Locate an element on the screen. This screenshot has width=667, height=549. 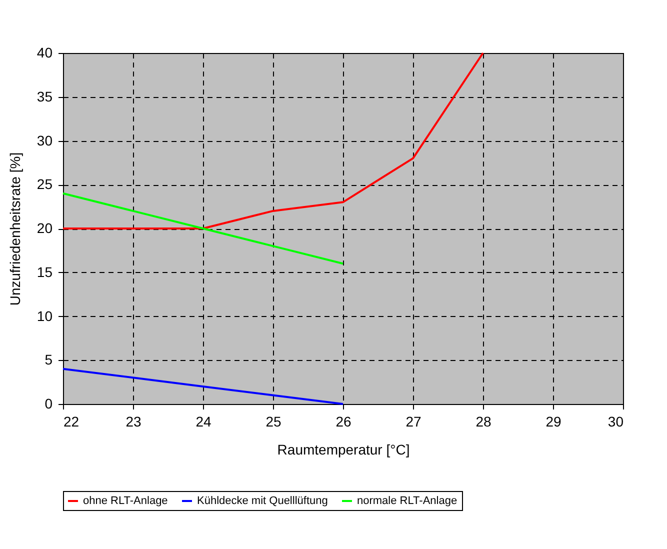
x-tick-label: 23 is located at coordinates (134, 422).